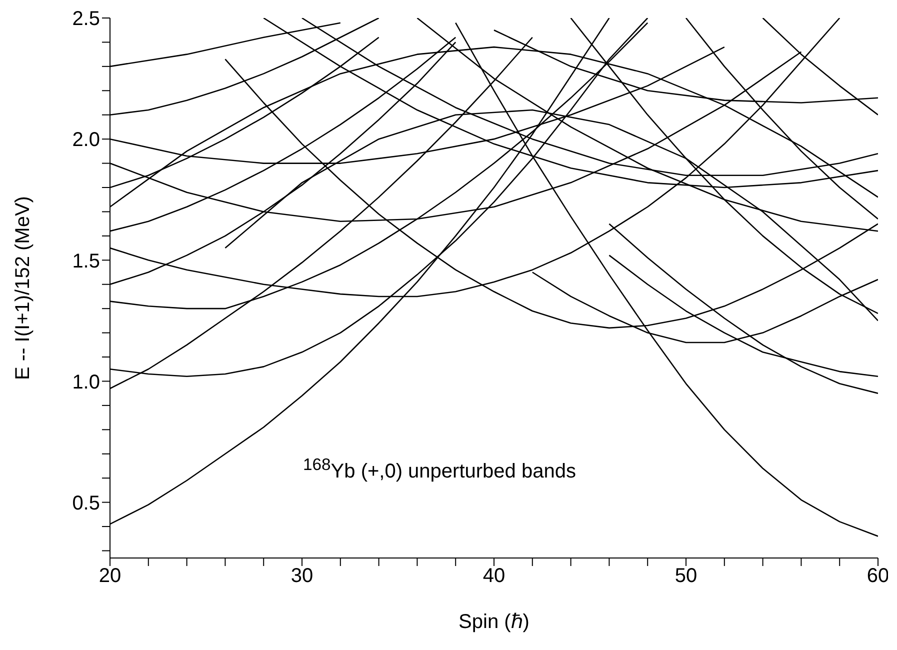 The width and height of the screenshot is (897, 650). I want to click on x-axis-title: Spin (ℏ), so click(494, 622).